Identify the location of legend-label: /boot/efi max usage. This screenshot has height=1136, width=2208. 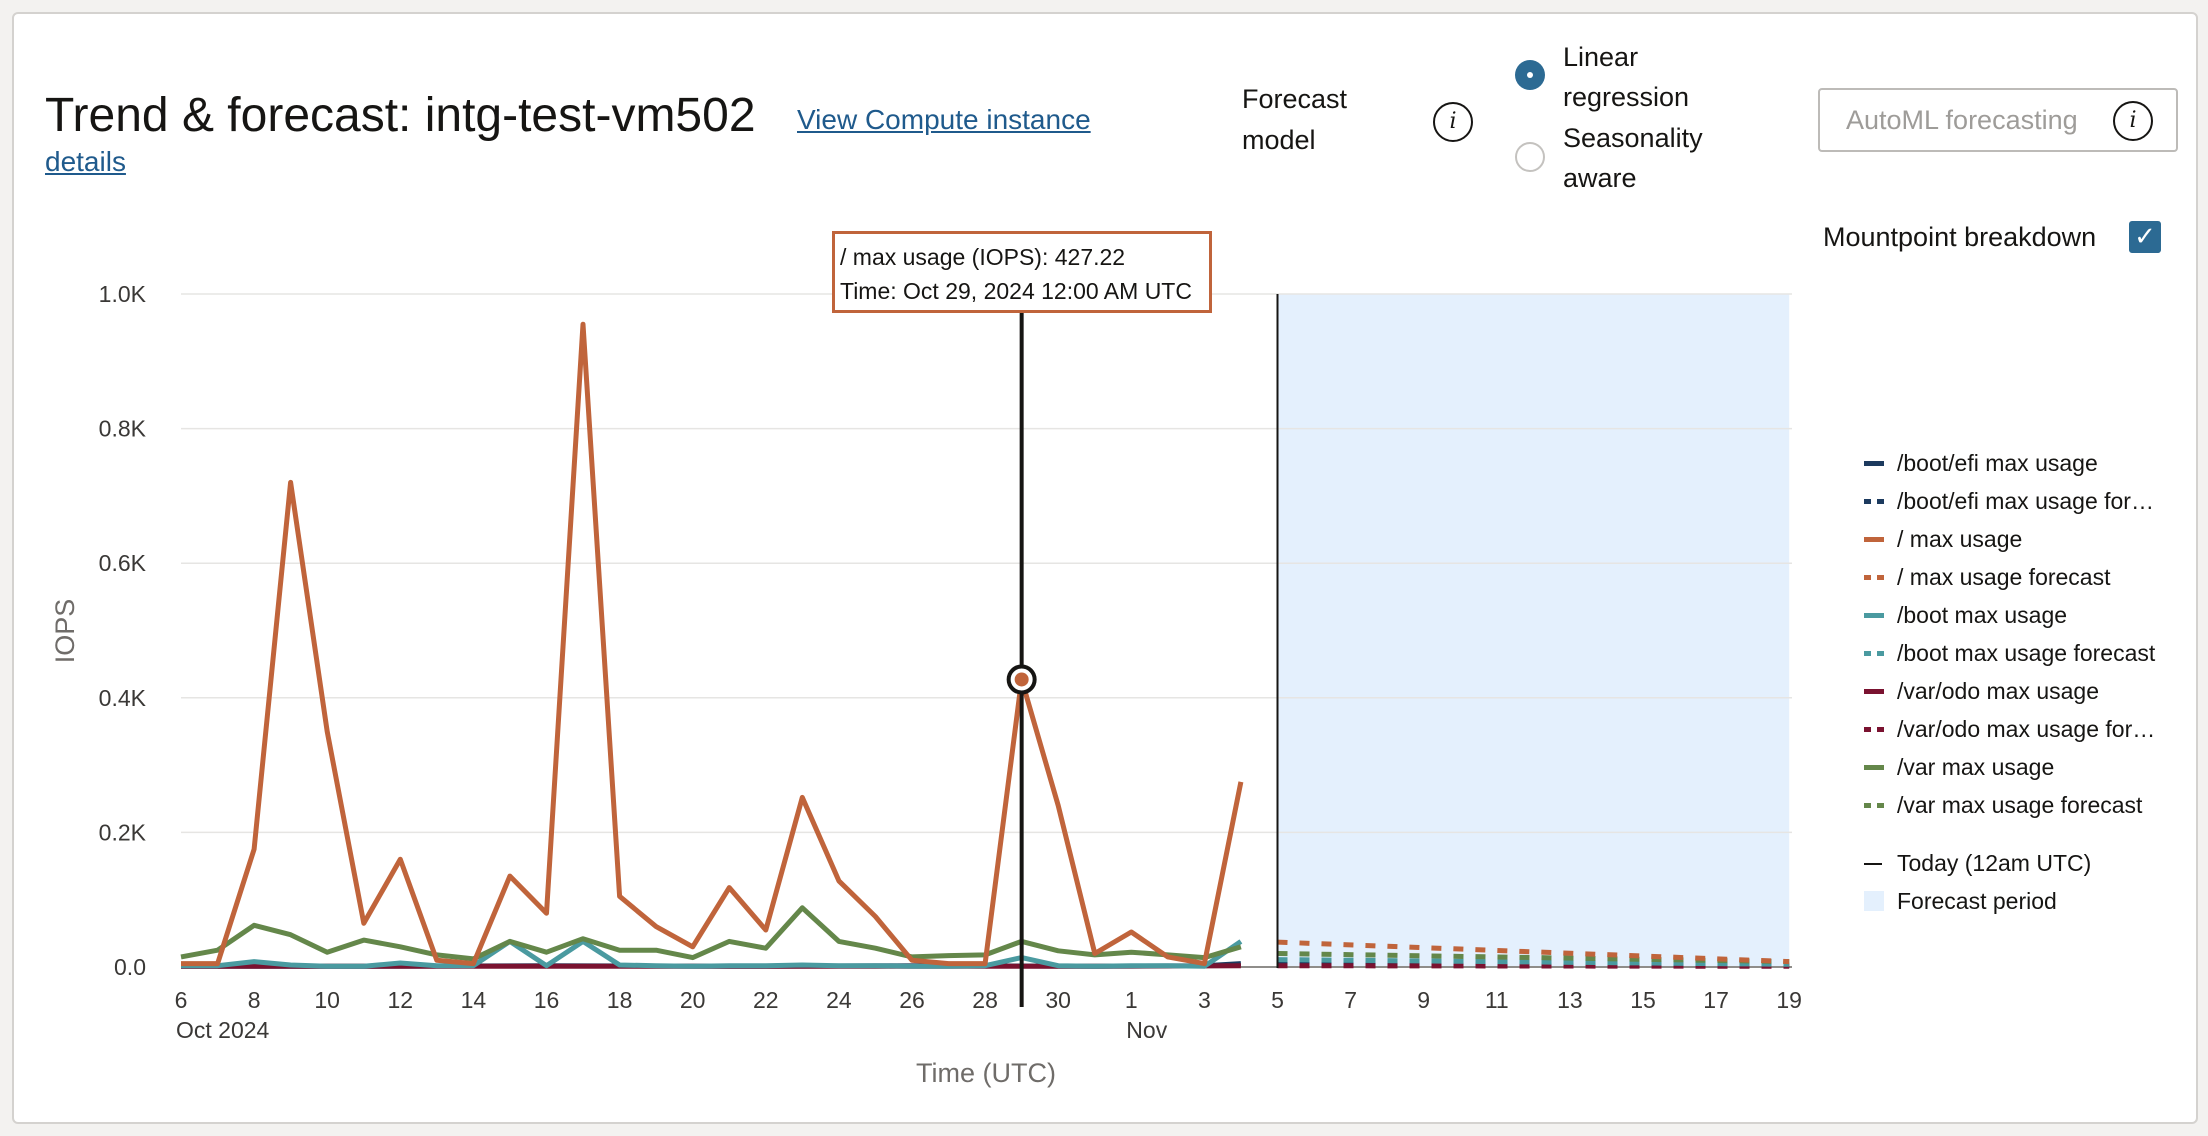
(1997, 463).